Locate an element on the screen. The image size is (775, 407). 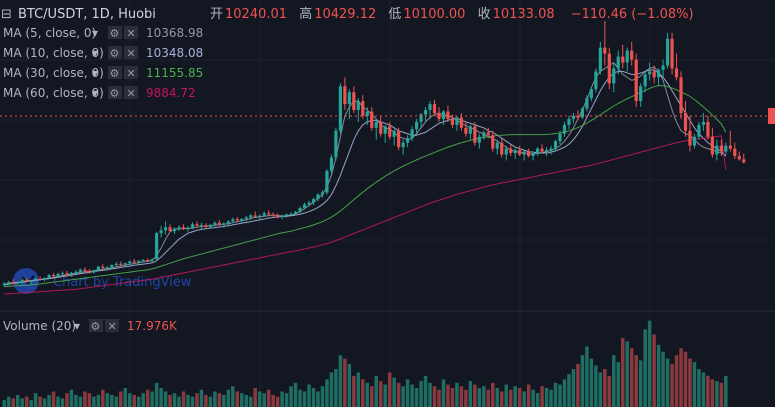
high-label: 高 is located at coordinates (305, 14).